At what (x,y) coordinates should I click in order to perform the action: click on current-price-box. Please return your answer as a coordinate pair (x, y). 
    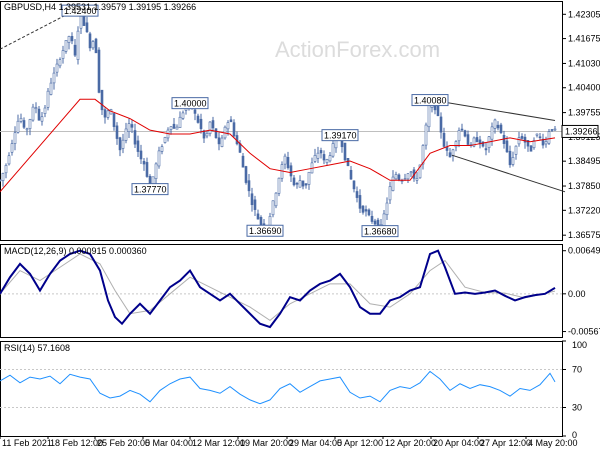
    Looking at the image, I should click on (580, 131).